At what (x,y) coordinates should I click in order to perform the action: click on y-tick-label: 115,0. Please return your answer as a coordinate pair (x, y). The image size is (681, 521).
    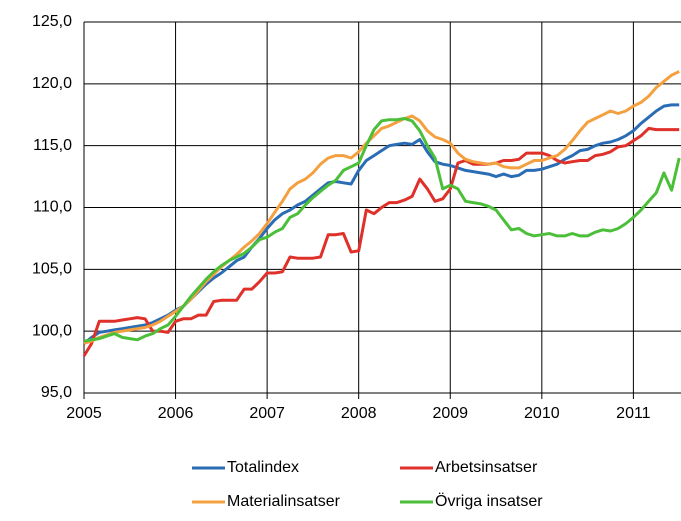
    Looking at the image, I should click on (52, 145).